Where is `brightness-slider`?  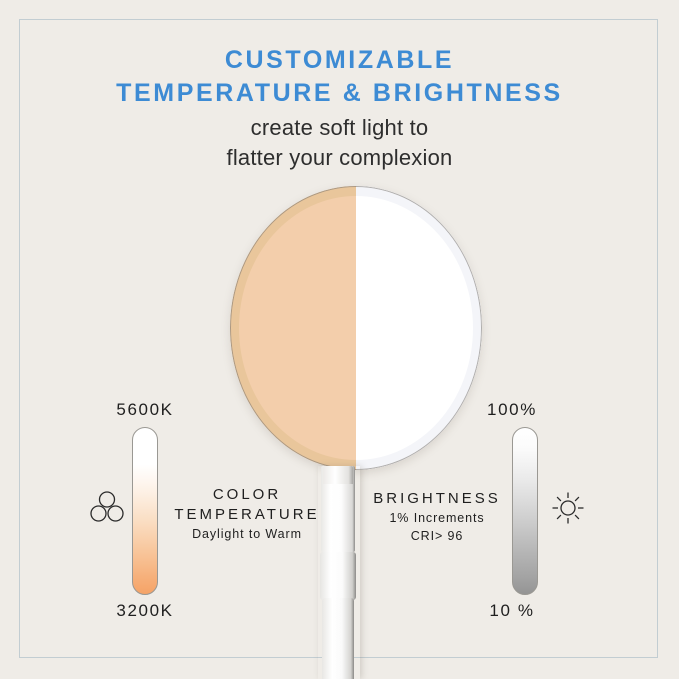
brightness-slider is located at coordinates (525, 511).